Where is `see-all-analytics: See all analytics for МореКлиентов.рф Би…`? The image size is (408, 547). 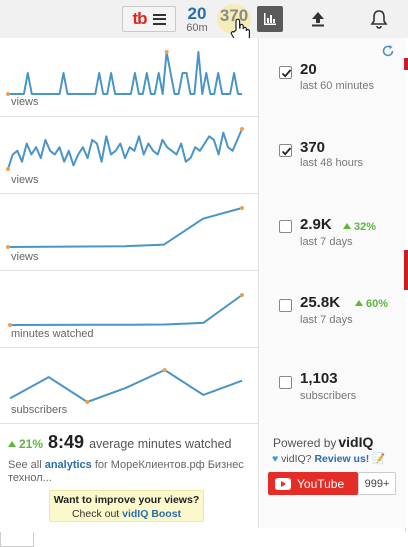
see-all-analytics: See all analytics for МореКлиентов.рф Би… is located at coordinates (126, 471).